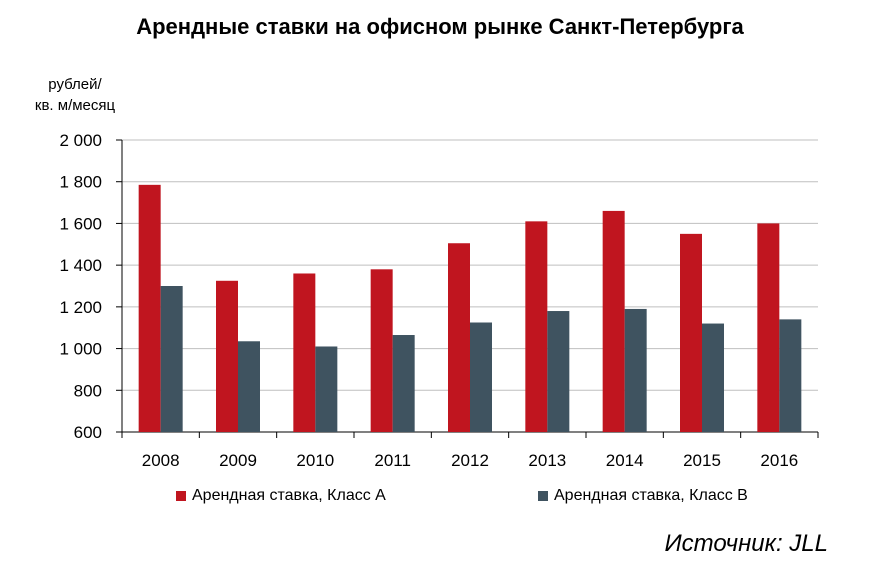 This screenshot has width=880, height=564. Describe the element at coordinates (691, 332) in the screenshot. I see `bar-class-a-2015` at that location.